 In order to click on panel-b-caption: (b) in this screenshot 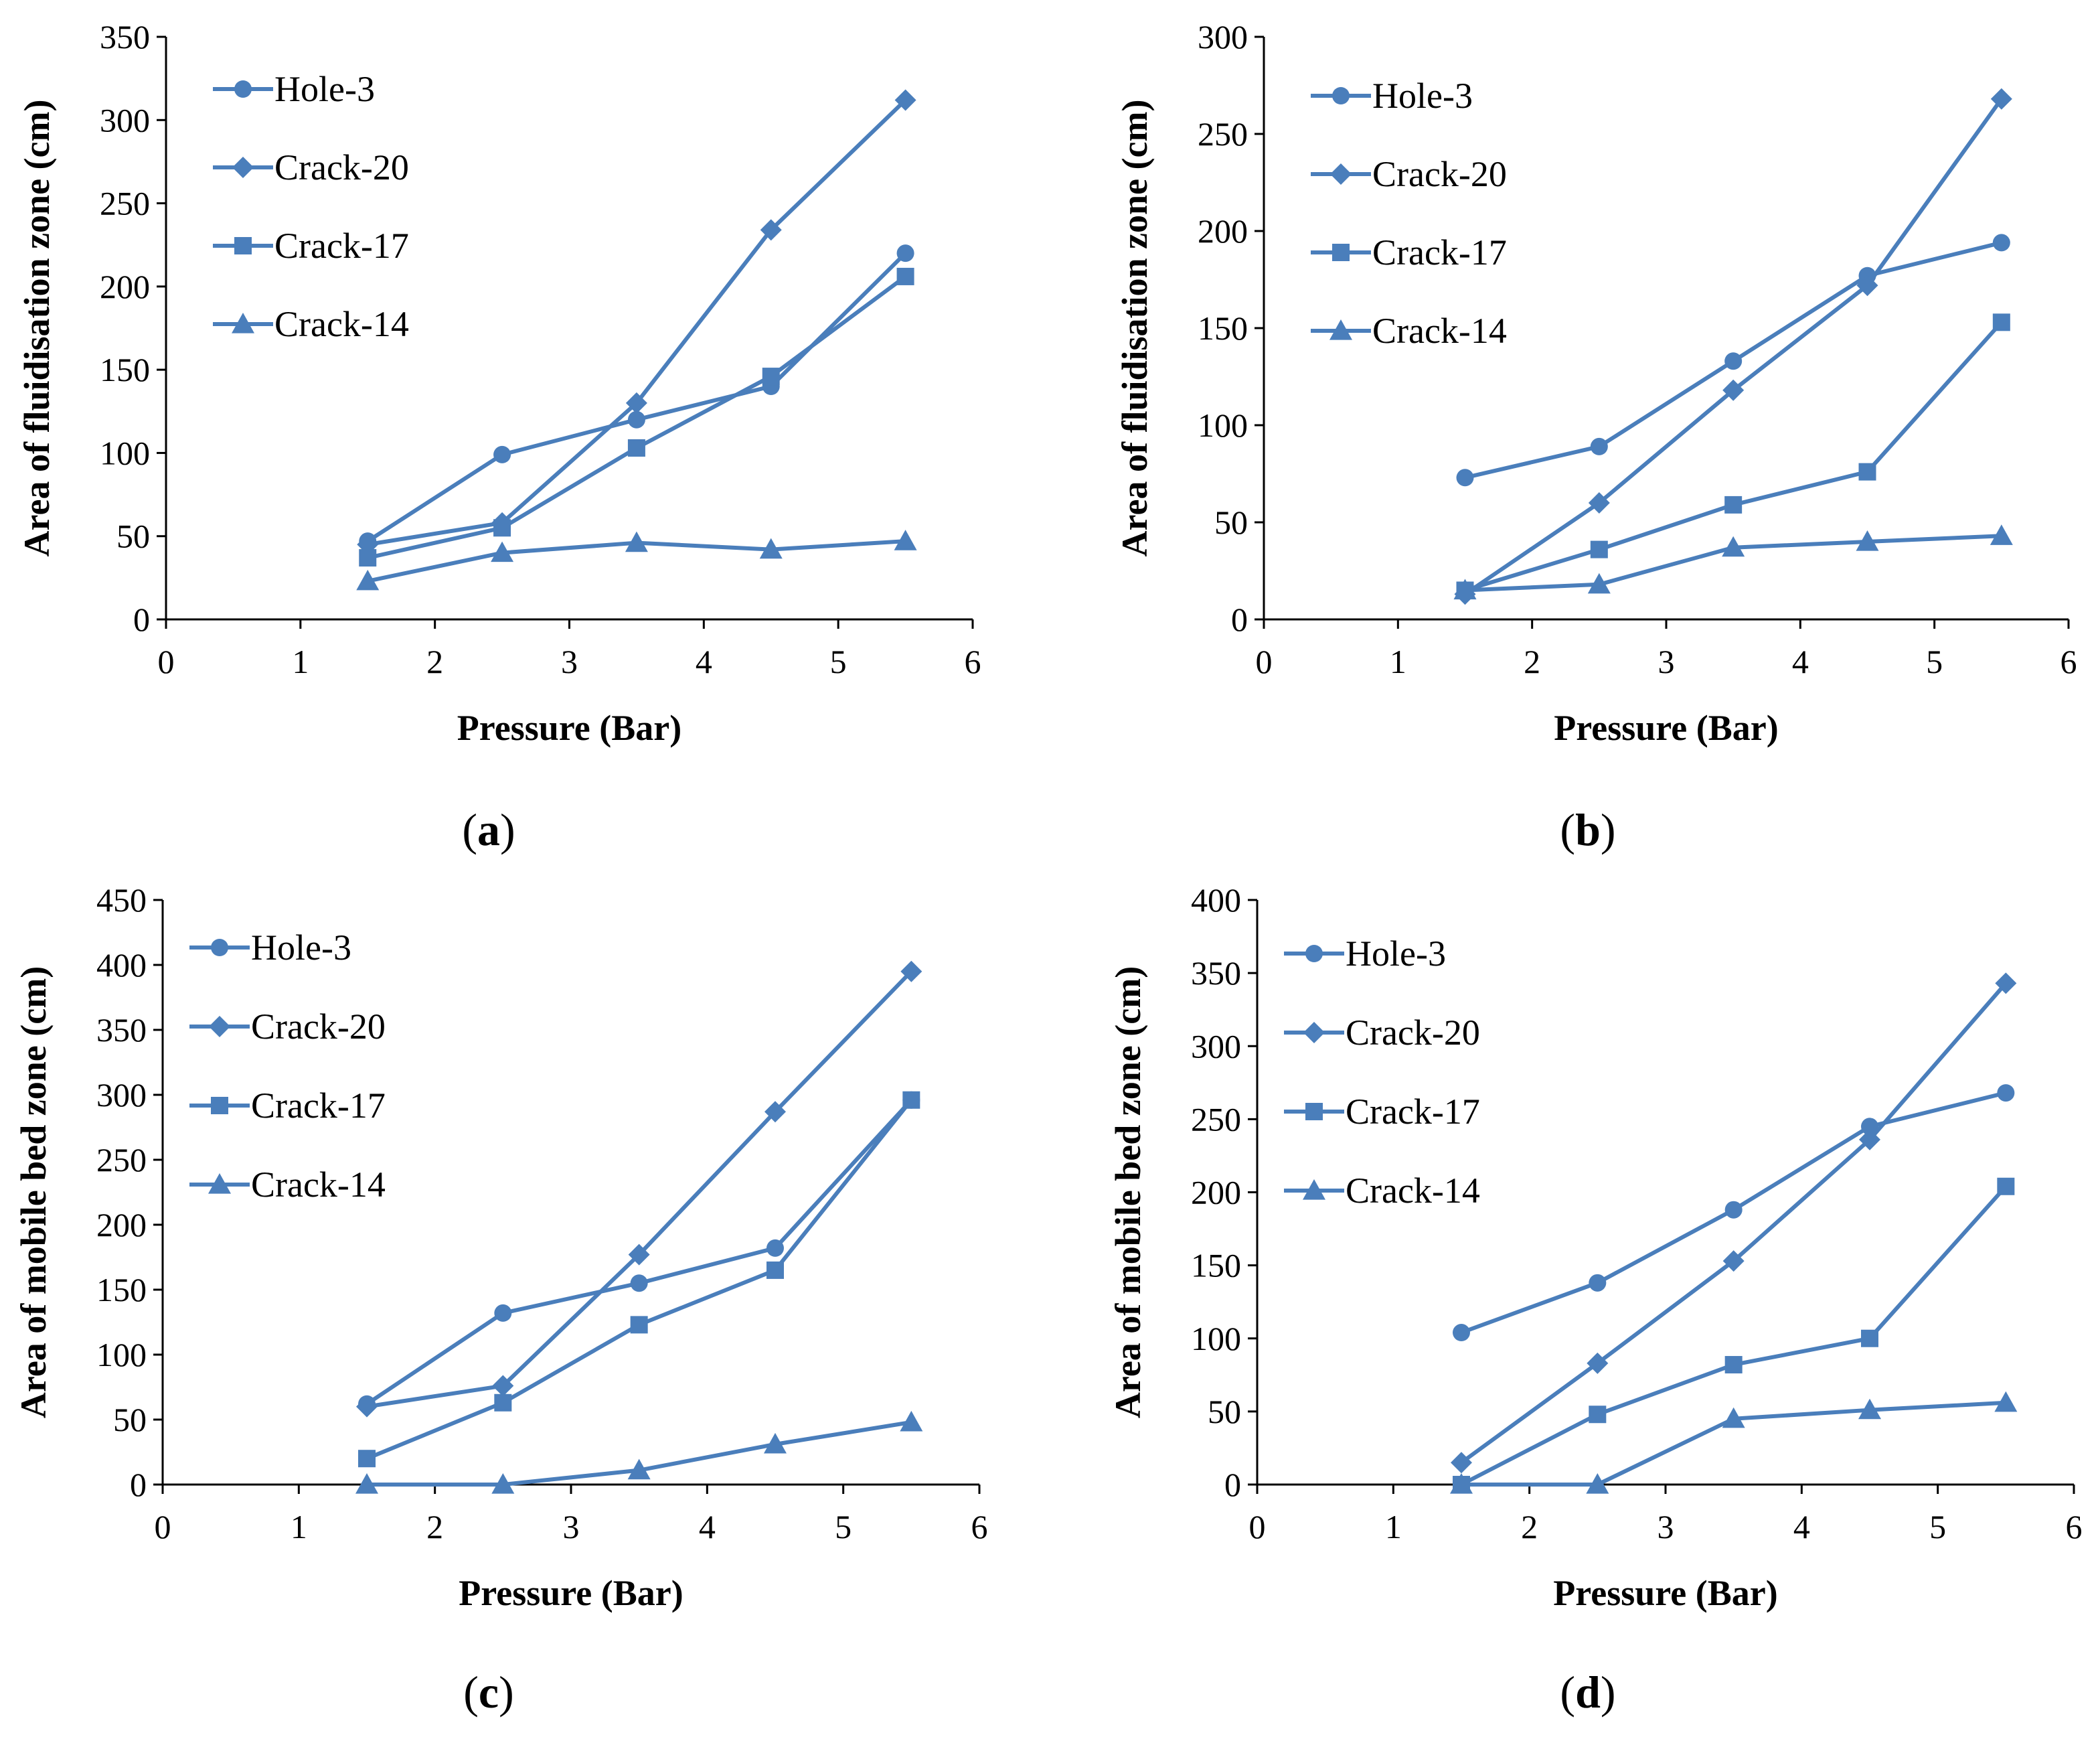, I will do `click(1588, 830)`.